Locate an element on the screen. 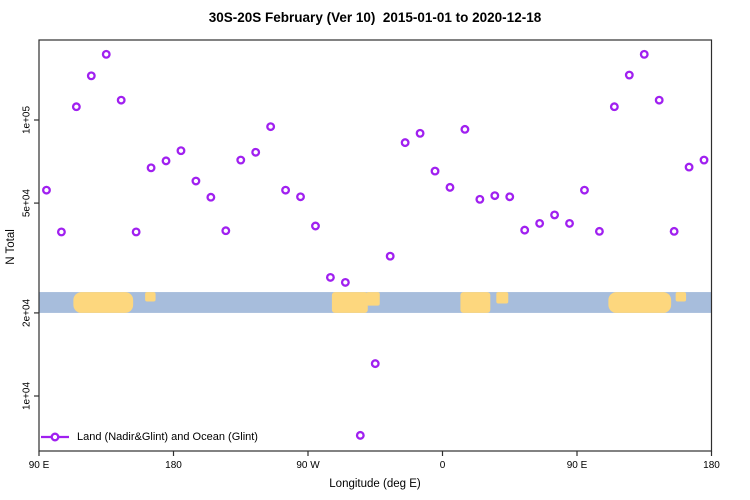  data-point-85W is located at coordinates (315, 226).